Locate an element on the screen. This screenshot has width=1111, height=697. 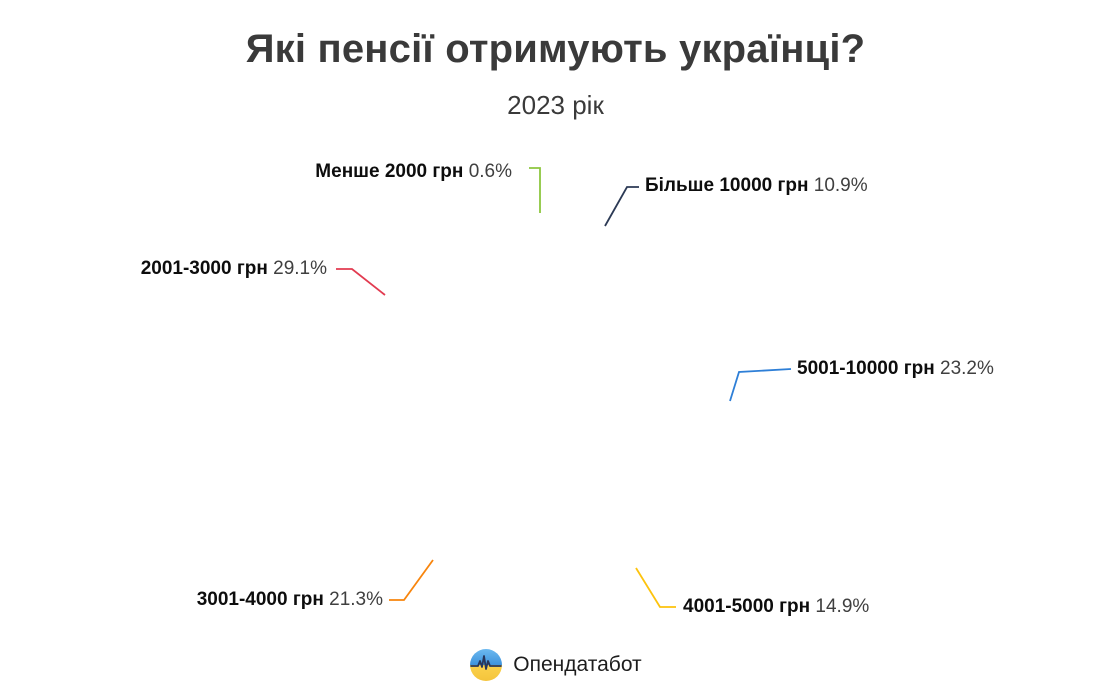
opendatabot-logo-icon is located at coordinates (486, 665).